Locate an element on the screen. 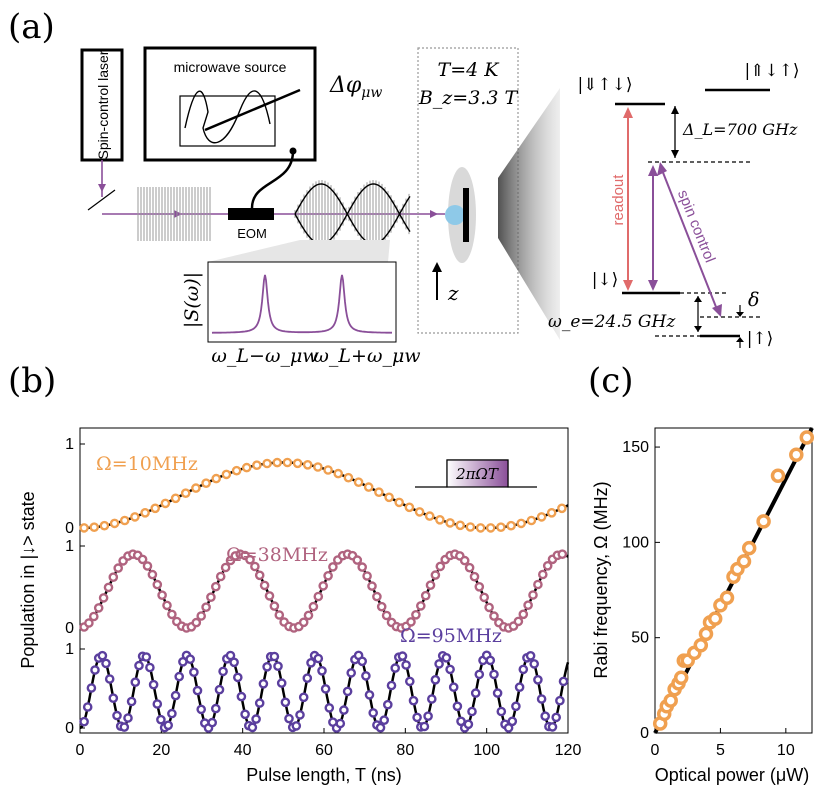 The height and width of the screenshot is (788, 831). spin-diag-arrowhead-top is located at coordinates (662, 169).